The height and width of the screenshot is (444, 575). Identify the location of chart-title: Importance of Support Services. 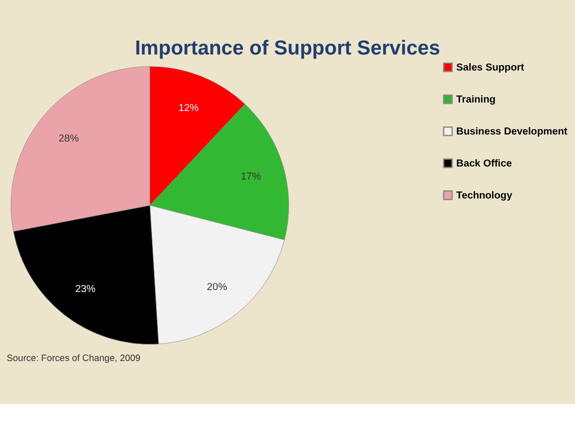
(287, 49).